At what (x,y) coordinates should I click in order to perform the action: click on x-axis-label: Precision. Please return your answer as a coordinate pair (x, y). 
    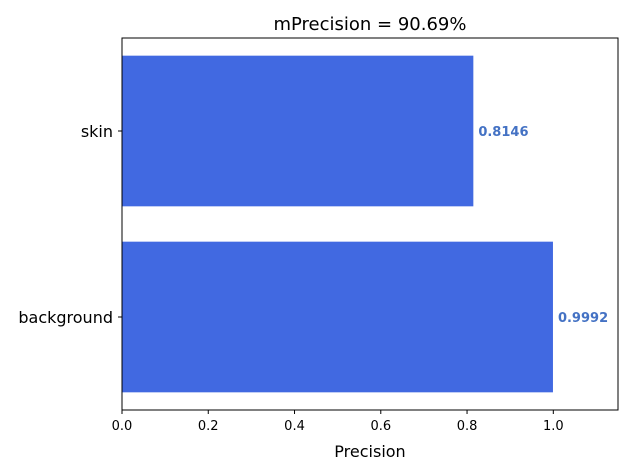
    Looking at the image, I should click on (369, 451).